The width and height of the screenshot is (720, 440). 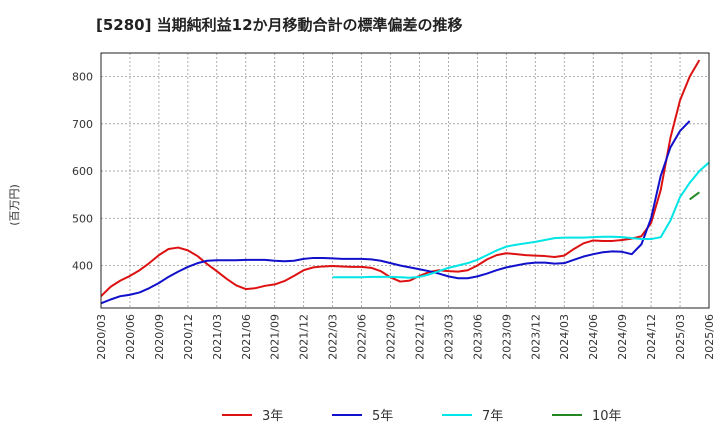 What do you see at coordinates (564, 337) in the screenshot?
I see `x-tick-label: 2024/03` at bounding box center [564, 337].